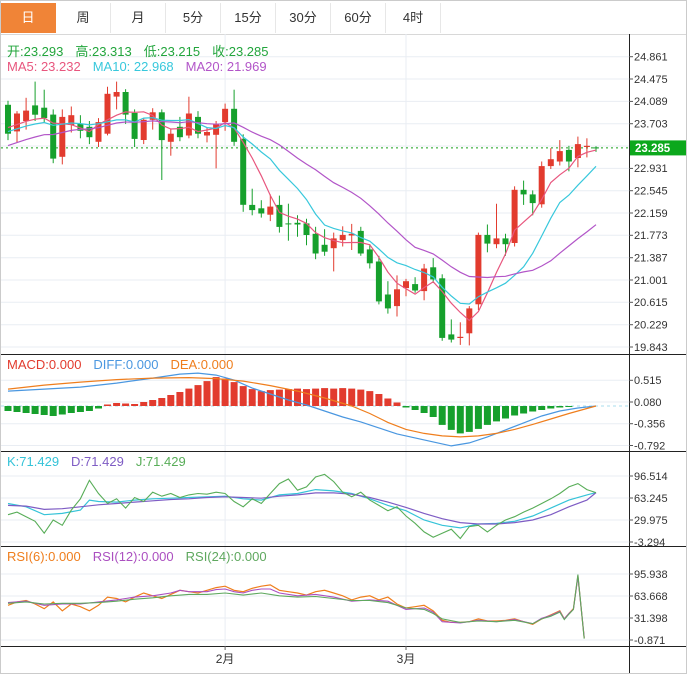  I want to click on tab-4hour: 4时, so click(413, 18).